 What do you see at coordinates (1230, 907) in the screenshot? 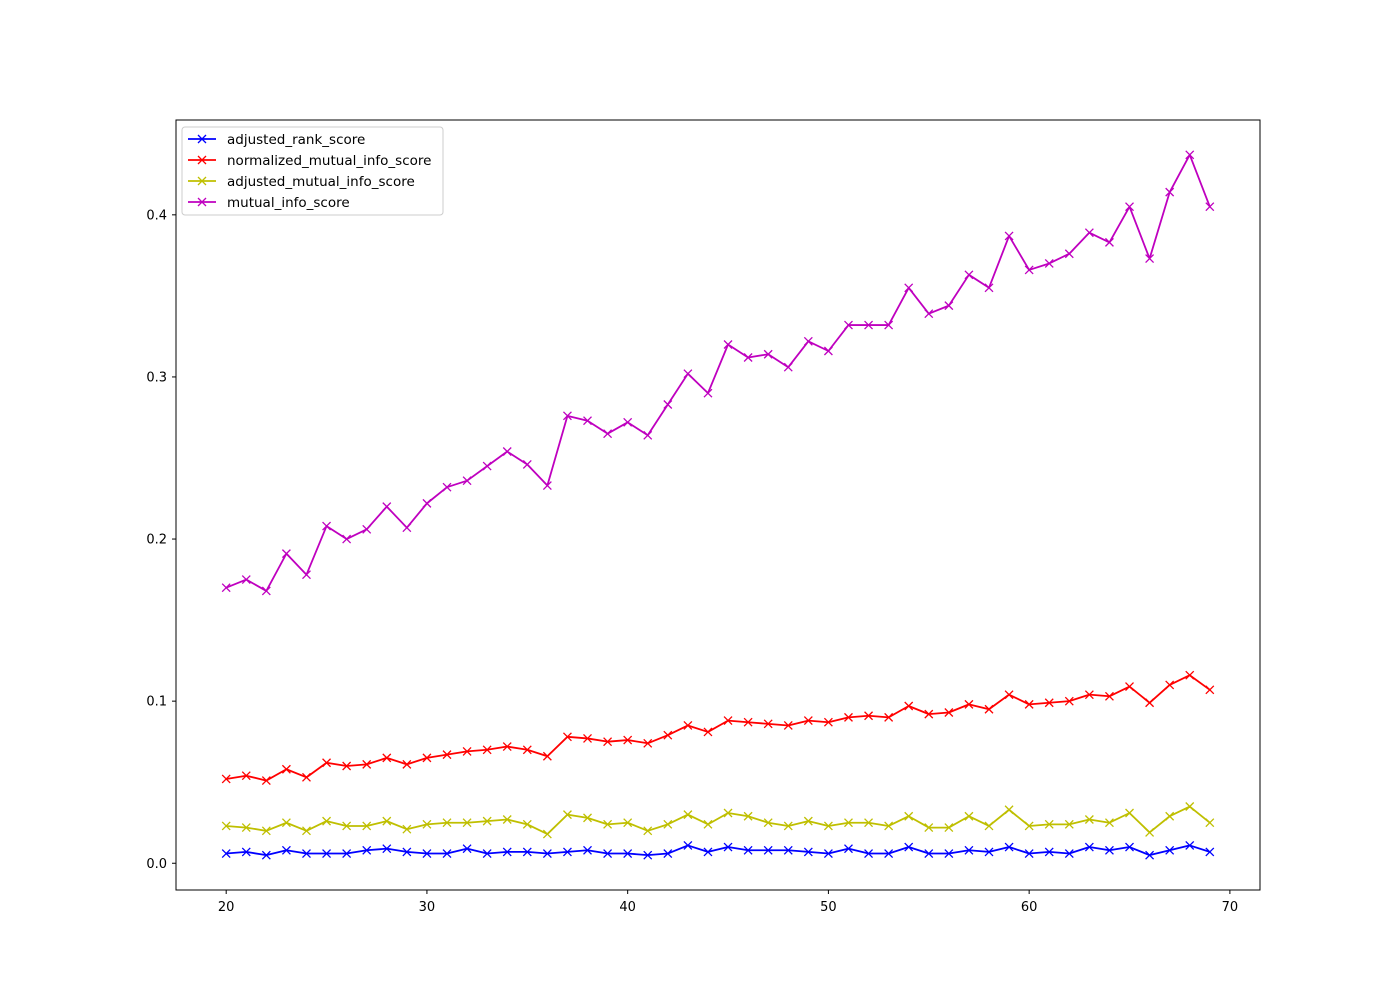
I see `x-tick-label: 70` at bounding box center [1230, 907].